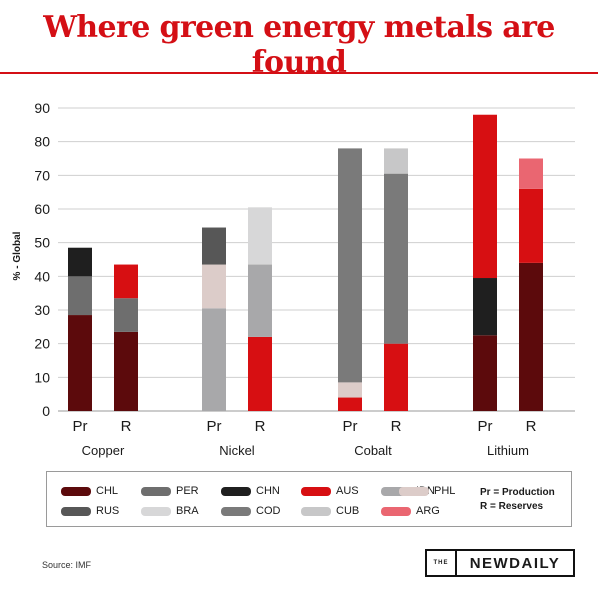  What do you see at coordinates (126, 281) in the screenshot?
I see `bar-segment-copper-r-aus` at bounding box center [126, 281].